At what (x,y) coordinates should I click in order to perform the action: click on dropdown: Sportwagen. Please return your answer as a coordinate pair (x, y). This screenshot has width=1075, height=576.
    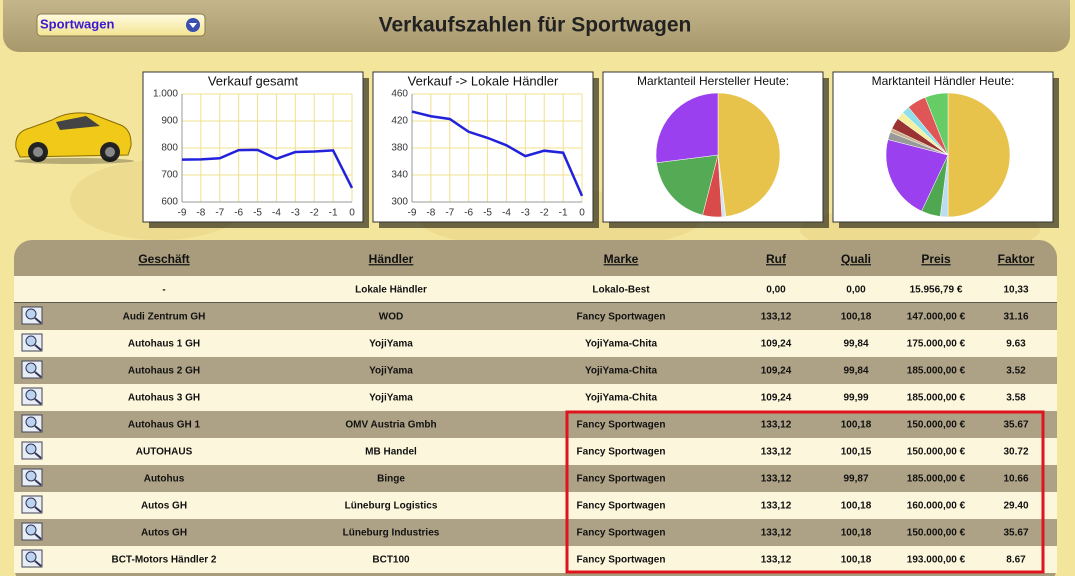
    Looking at the image, I should click on (121, 25).